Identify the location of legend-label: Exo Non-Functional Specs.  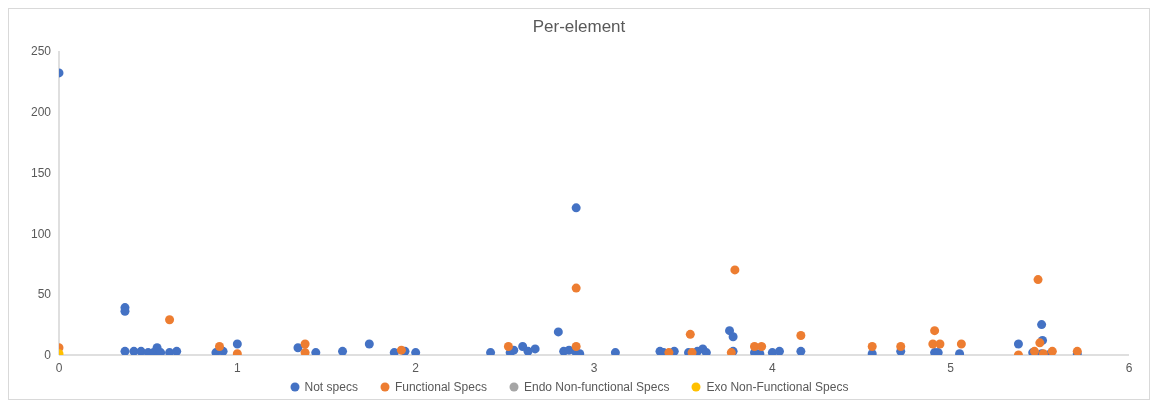
(777, 387).